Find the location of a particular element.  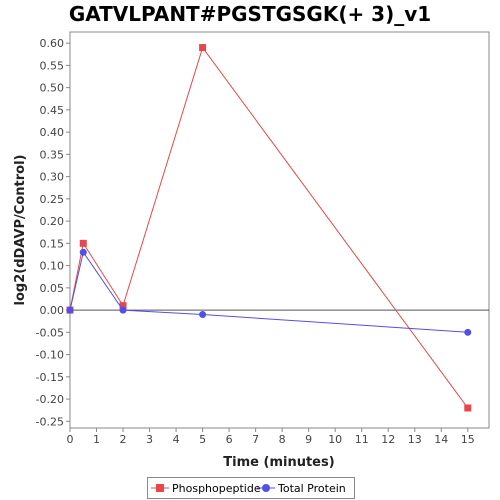

y-tick-label: 0.50 is located at coordinates (52, 88).